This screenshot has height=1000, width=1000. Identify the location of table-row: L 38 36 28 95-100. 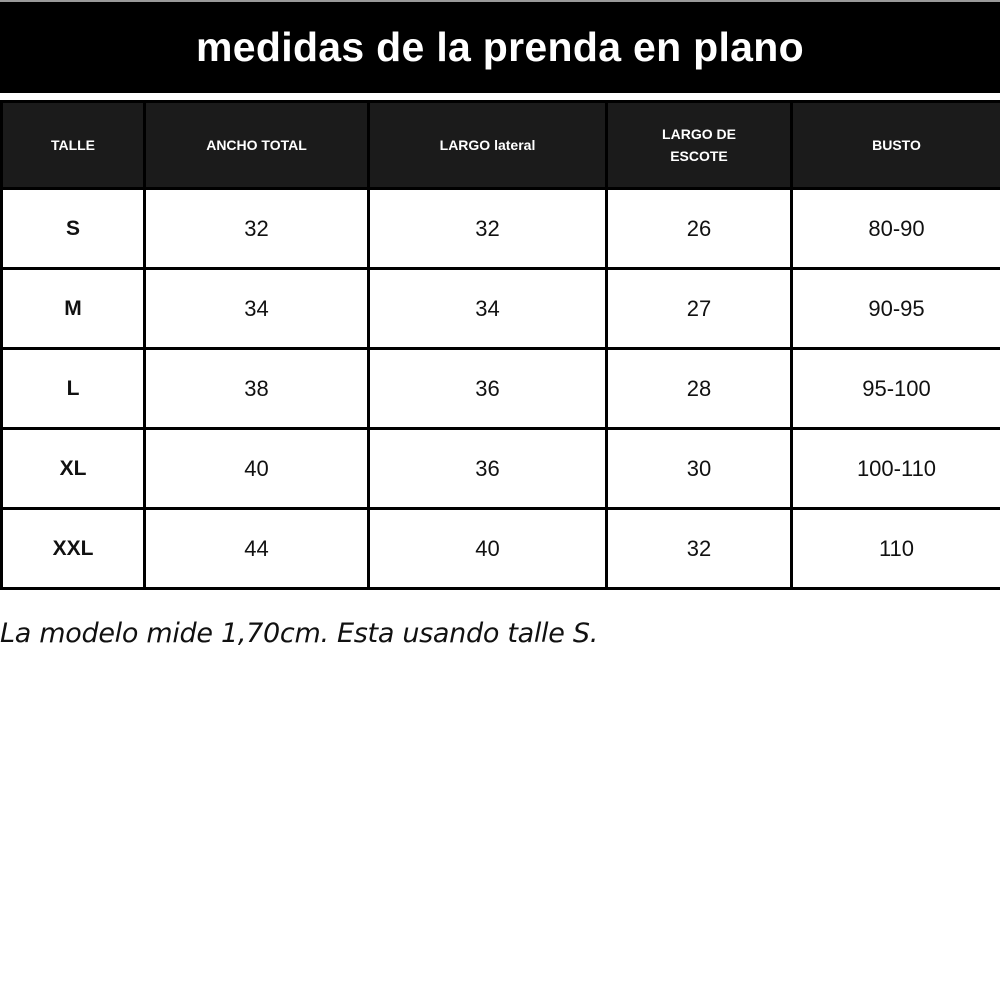
(500, 388).